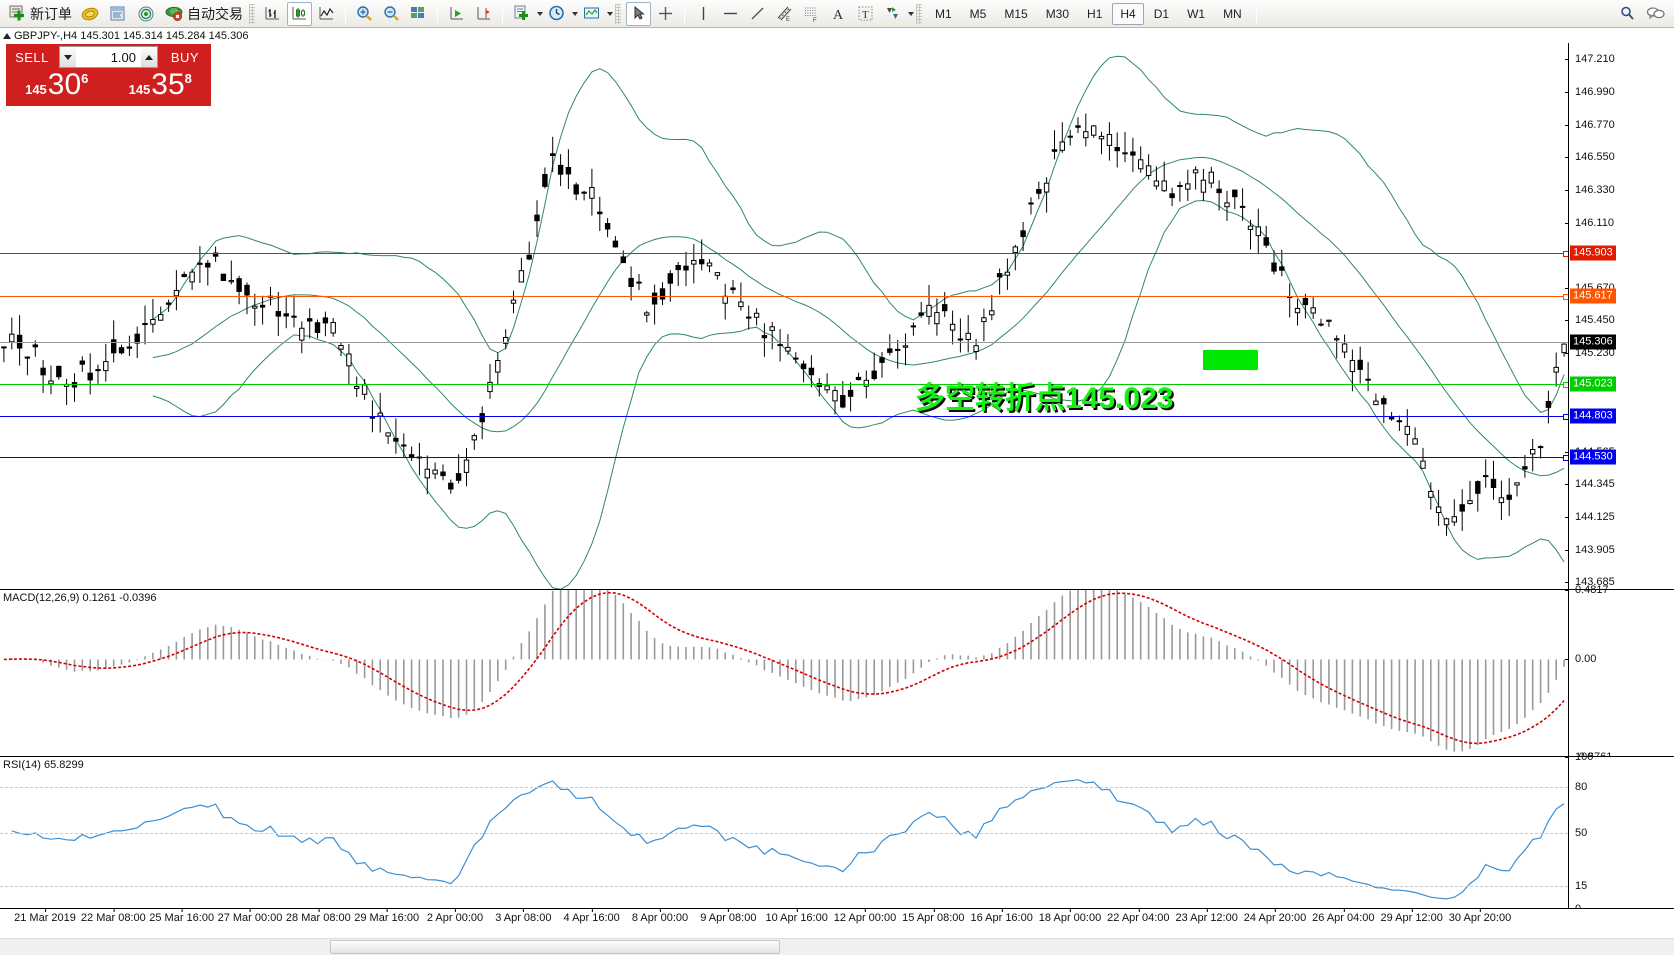 This screenshot has height=955, width=1674. I want to click on period-button, so click(556, 14).